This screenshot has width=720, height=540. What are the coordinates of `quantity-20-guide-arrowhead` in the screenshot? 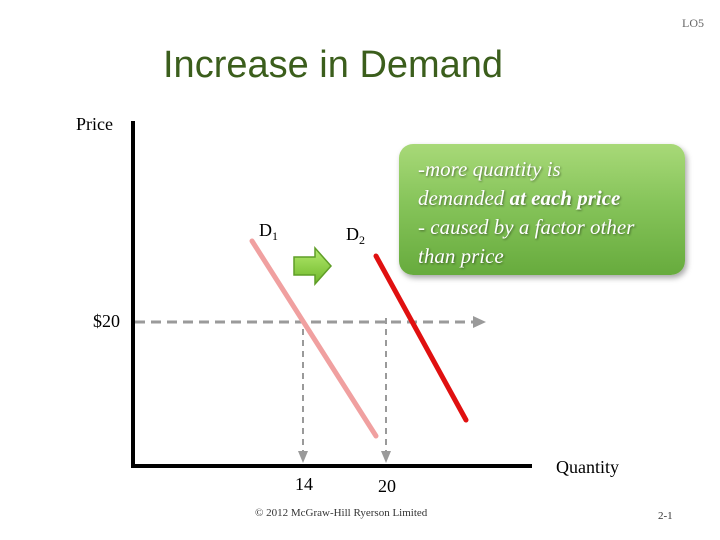 It's located at (386, 457).